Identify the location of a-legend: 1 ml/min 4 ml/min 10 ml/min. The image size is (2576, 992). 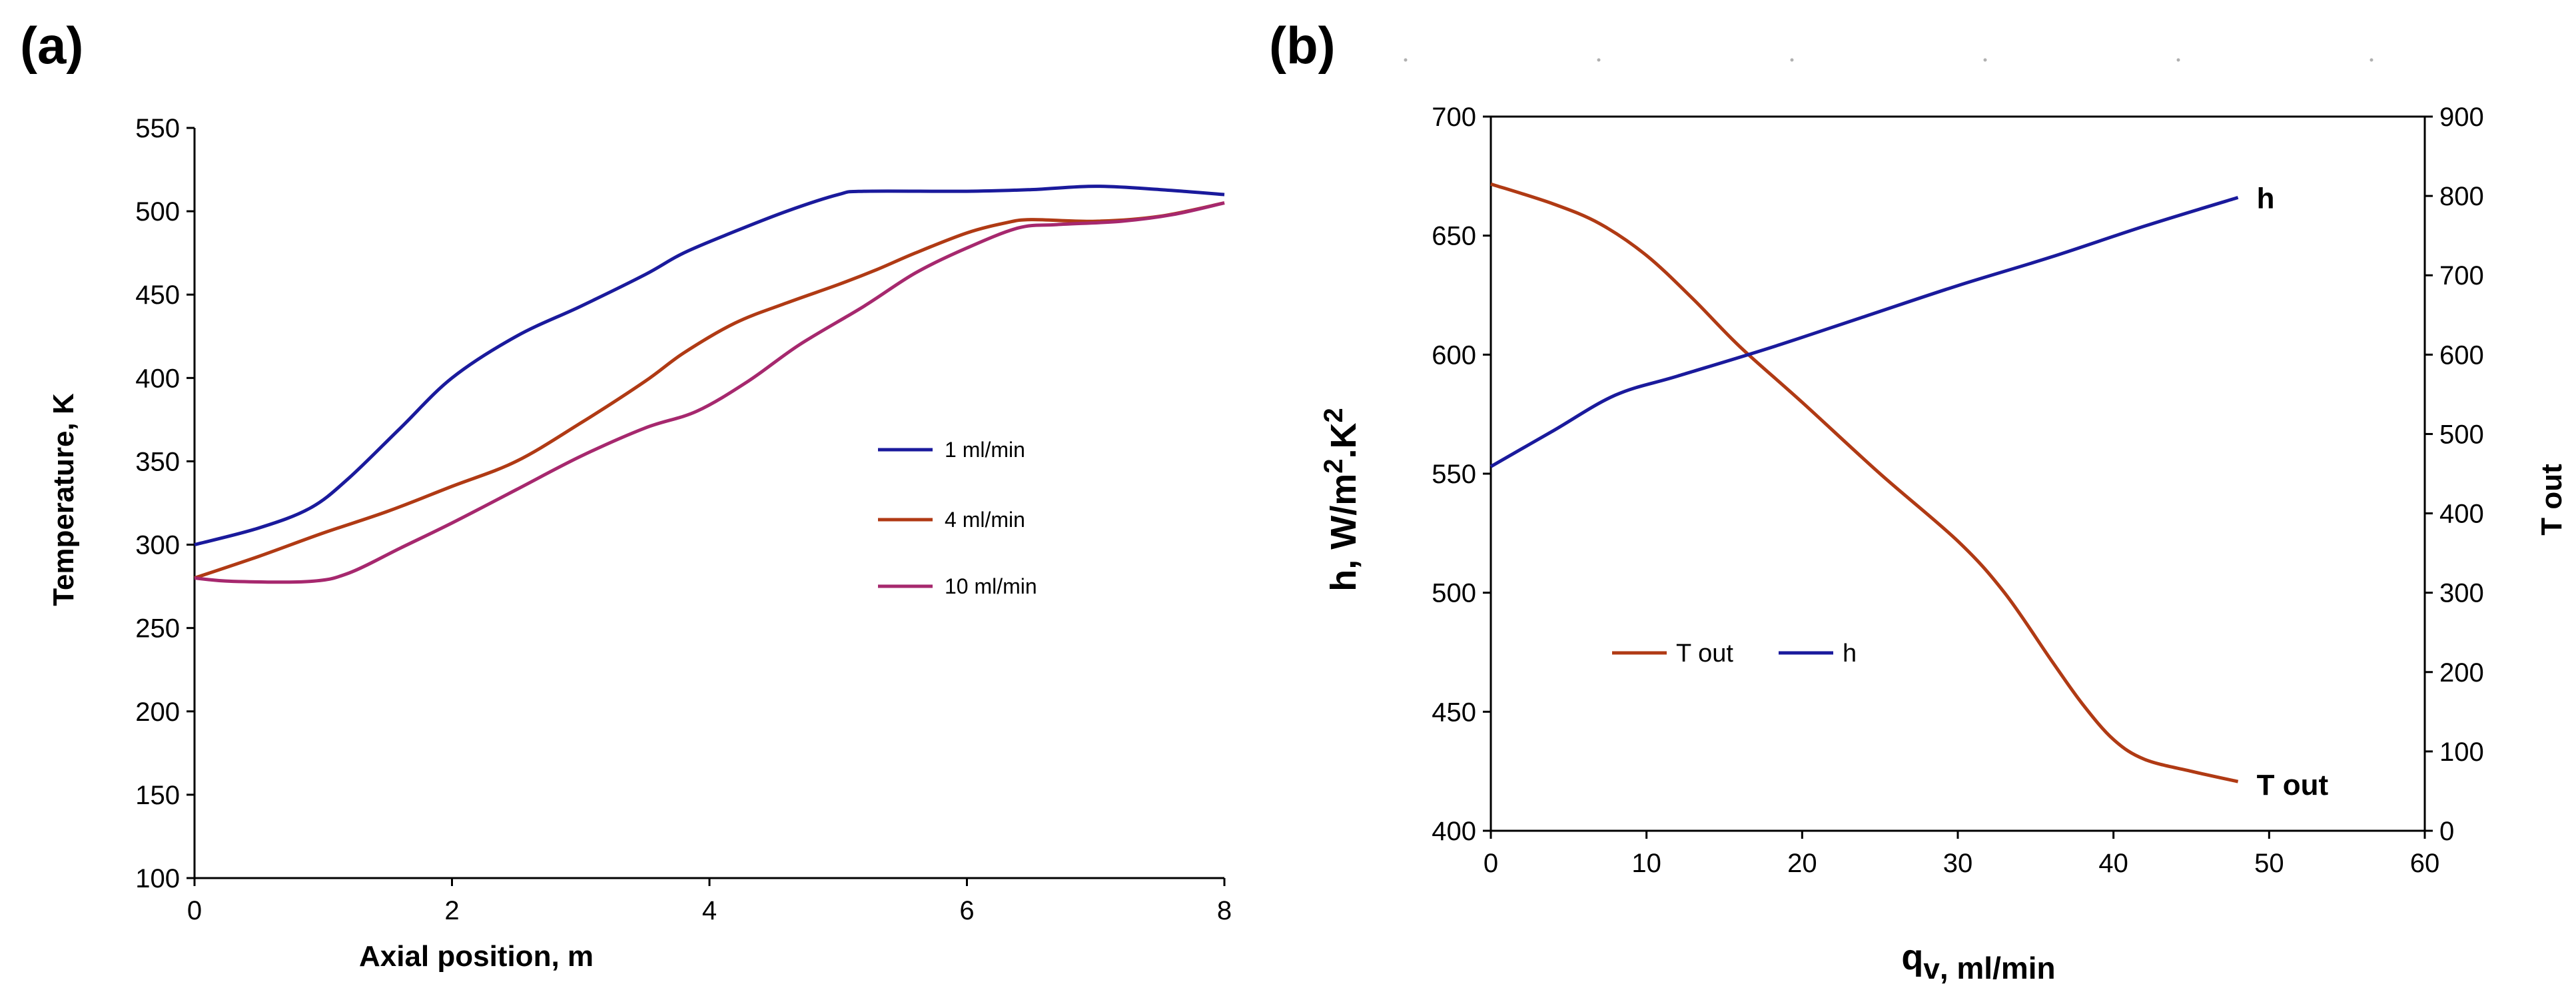
(958, 518).